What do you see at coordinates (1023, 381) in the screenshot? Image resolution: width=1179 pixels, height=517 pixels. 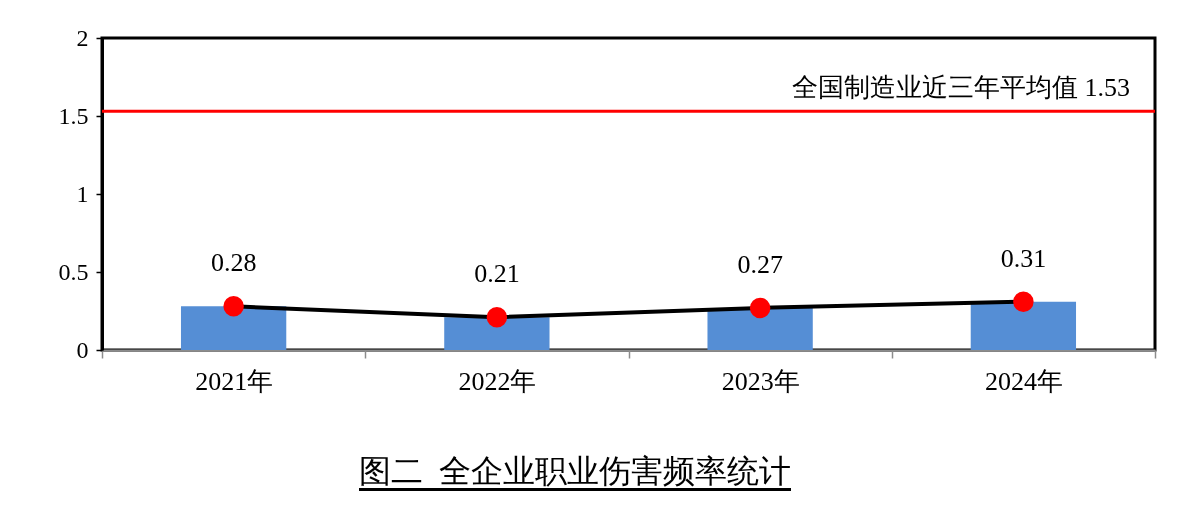 I see `x-tick-label: 2024年` at bounding box center [1023, 381].